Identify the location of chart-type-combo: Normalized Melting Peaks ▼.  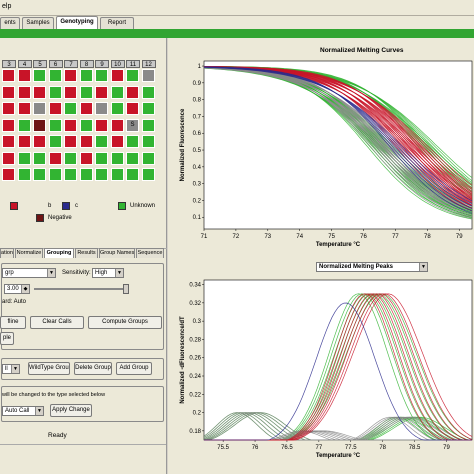
(372, 267).